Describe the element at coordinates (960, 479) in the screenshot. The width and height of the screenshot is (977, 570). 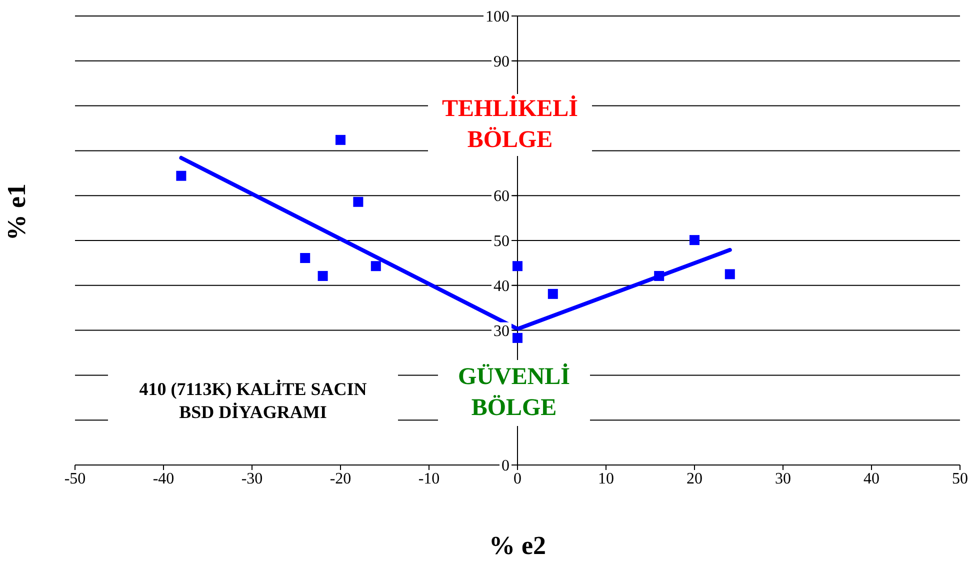
I see `x-tick-label: 50` at that location.